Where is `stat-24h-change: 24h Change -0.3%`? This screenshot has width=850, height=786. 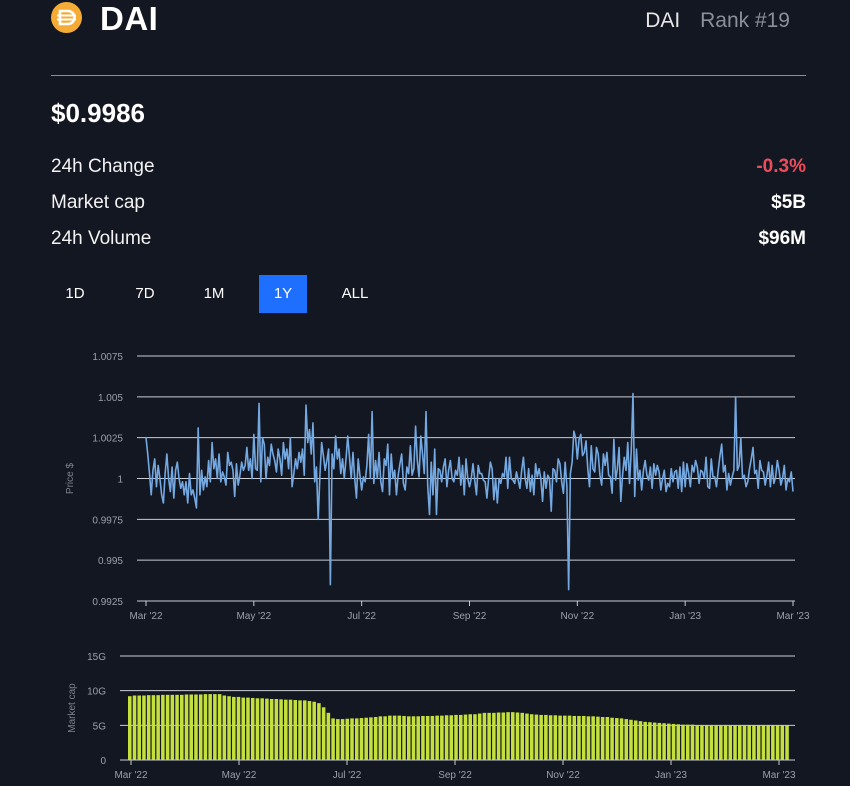 stat-24h-change: 24h Change -0.3% is located at coordinates (428, 170).